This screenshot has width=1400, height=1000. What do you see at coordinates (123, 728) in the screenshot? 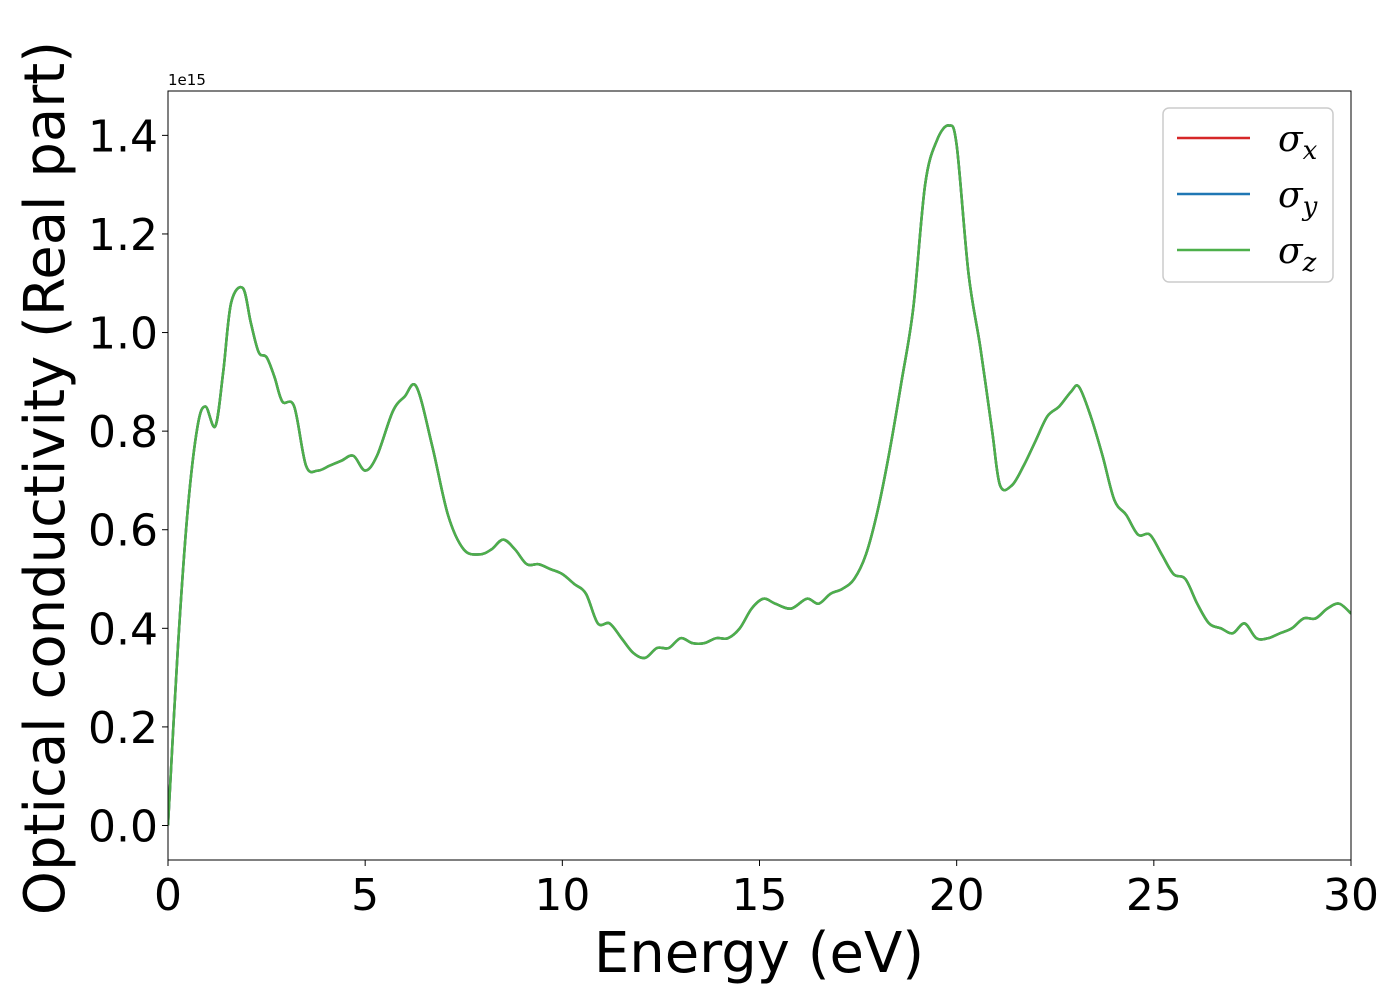
I see `y-tick-label: 0.2` at bounding box center [123, 728].